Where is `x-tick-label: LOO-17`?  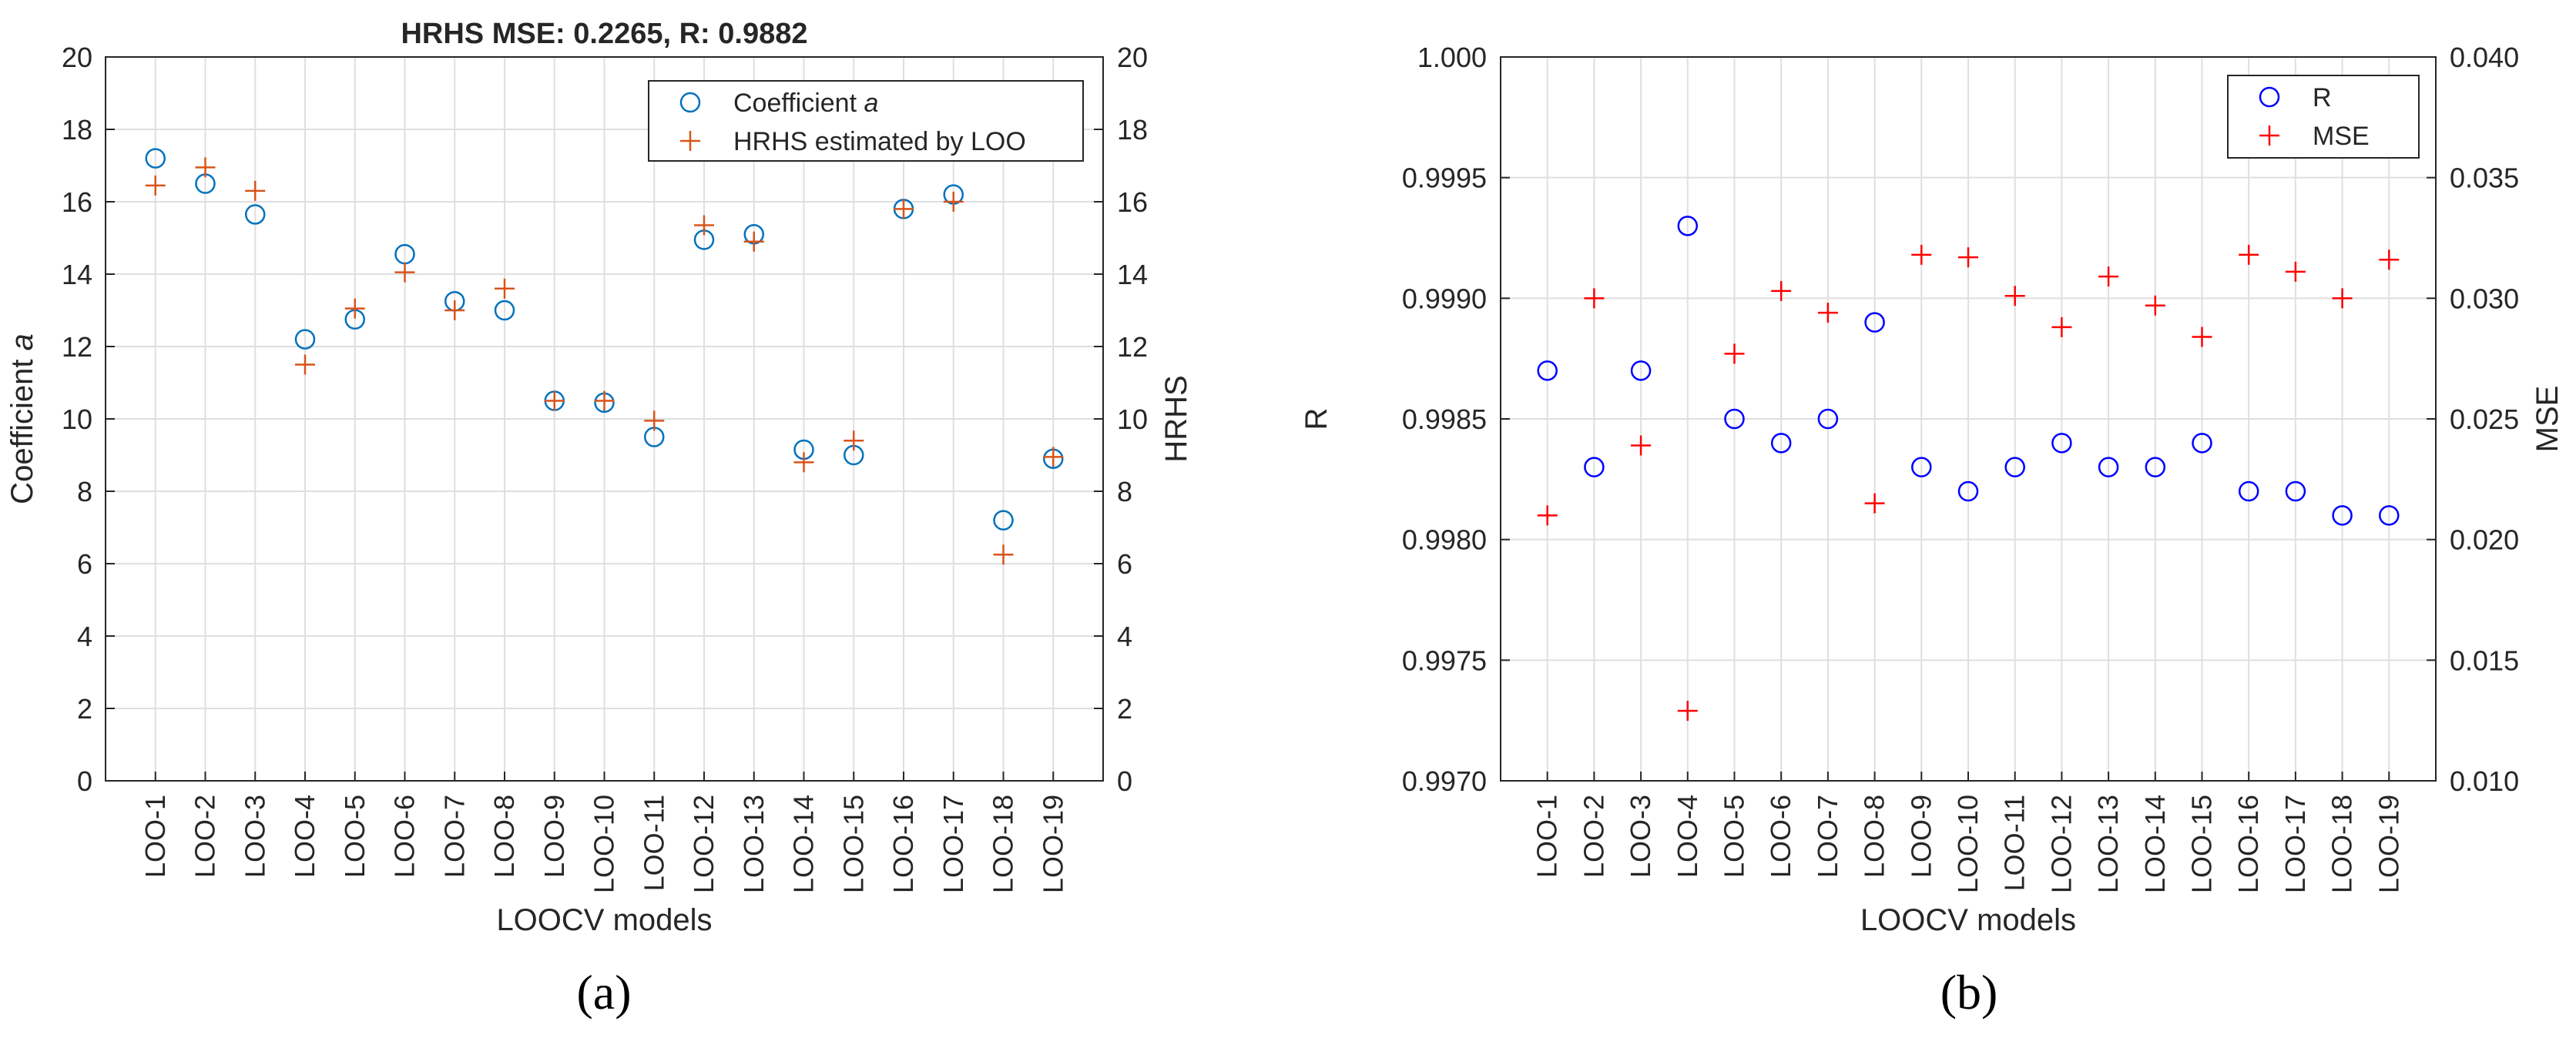 x-tick-label: LOO-17 is located at coordinates (2295, 844).